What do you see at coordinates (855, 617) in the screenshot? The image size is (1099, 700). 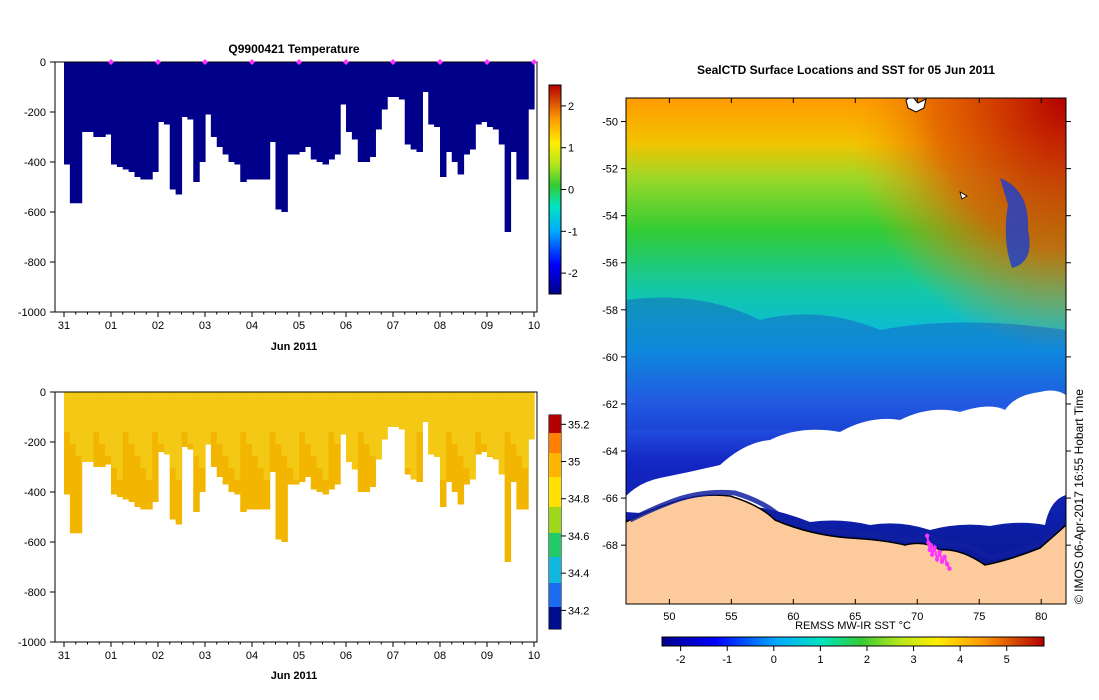 I see `lon-tick-label: 65` at bounding box center [855, 617].